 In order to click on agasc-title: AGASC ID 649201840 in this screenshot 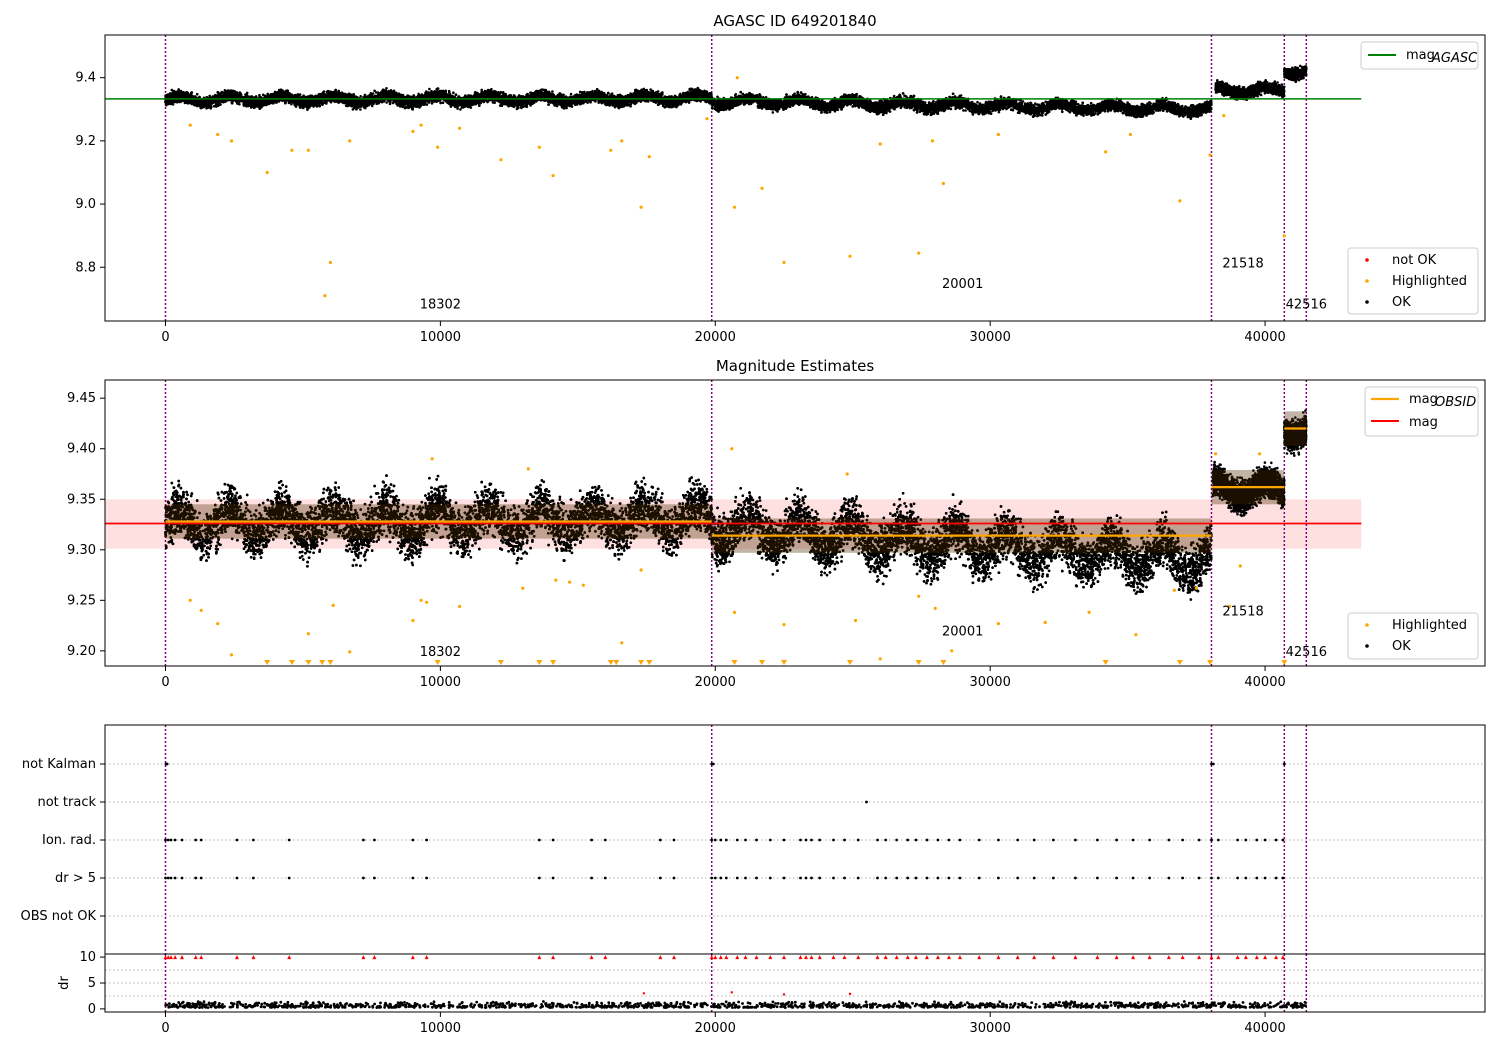, I will do `click(794, 21)`.